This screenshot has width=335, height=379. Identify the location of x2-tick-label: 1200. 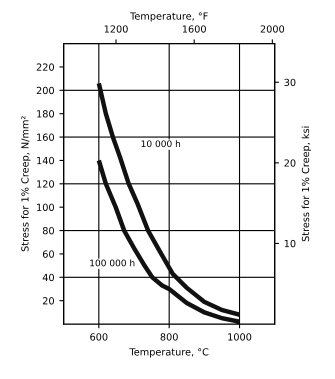
(116, 29).